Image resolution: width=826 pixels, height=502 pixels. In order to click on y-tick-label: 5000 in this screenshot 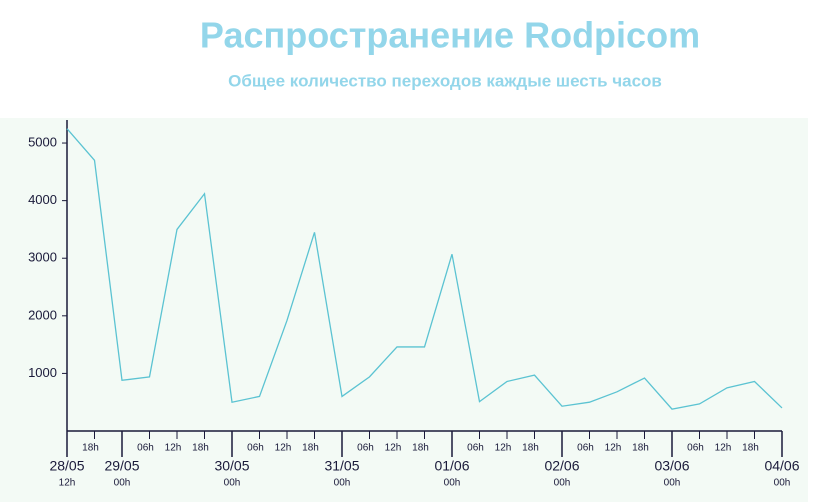, I will do `click(42, 141)`.